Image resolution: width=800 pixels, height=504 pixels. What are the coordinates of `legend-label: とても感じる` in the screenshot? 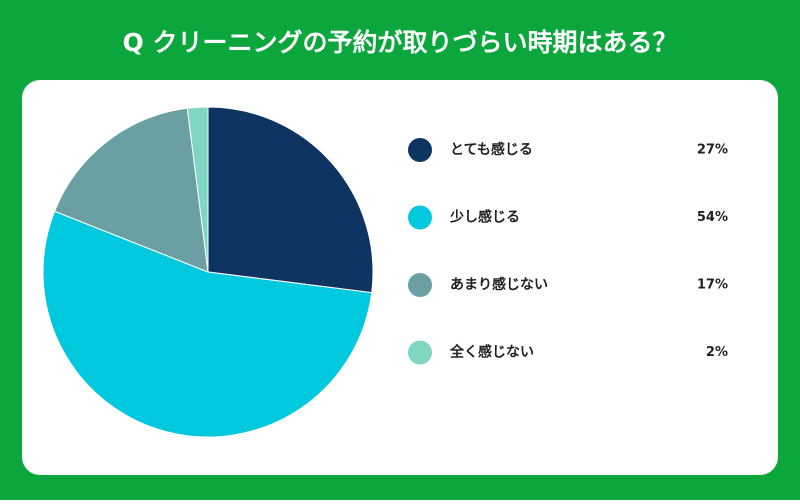 It's located at (491, 149).